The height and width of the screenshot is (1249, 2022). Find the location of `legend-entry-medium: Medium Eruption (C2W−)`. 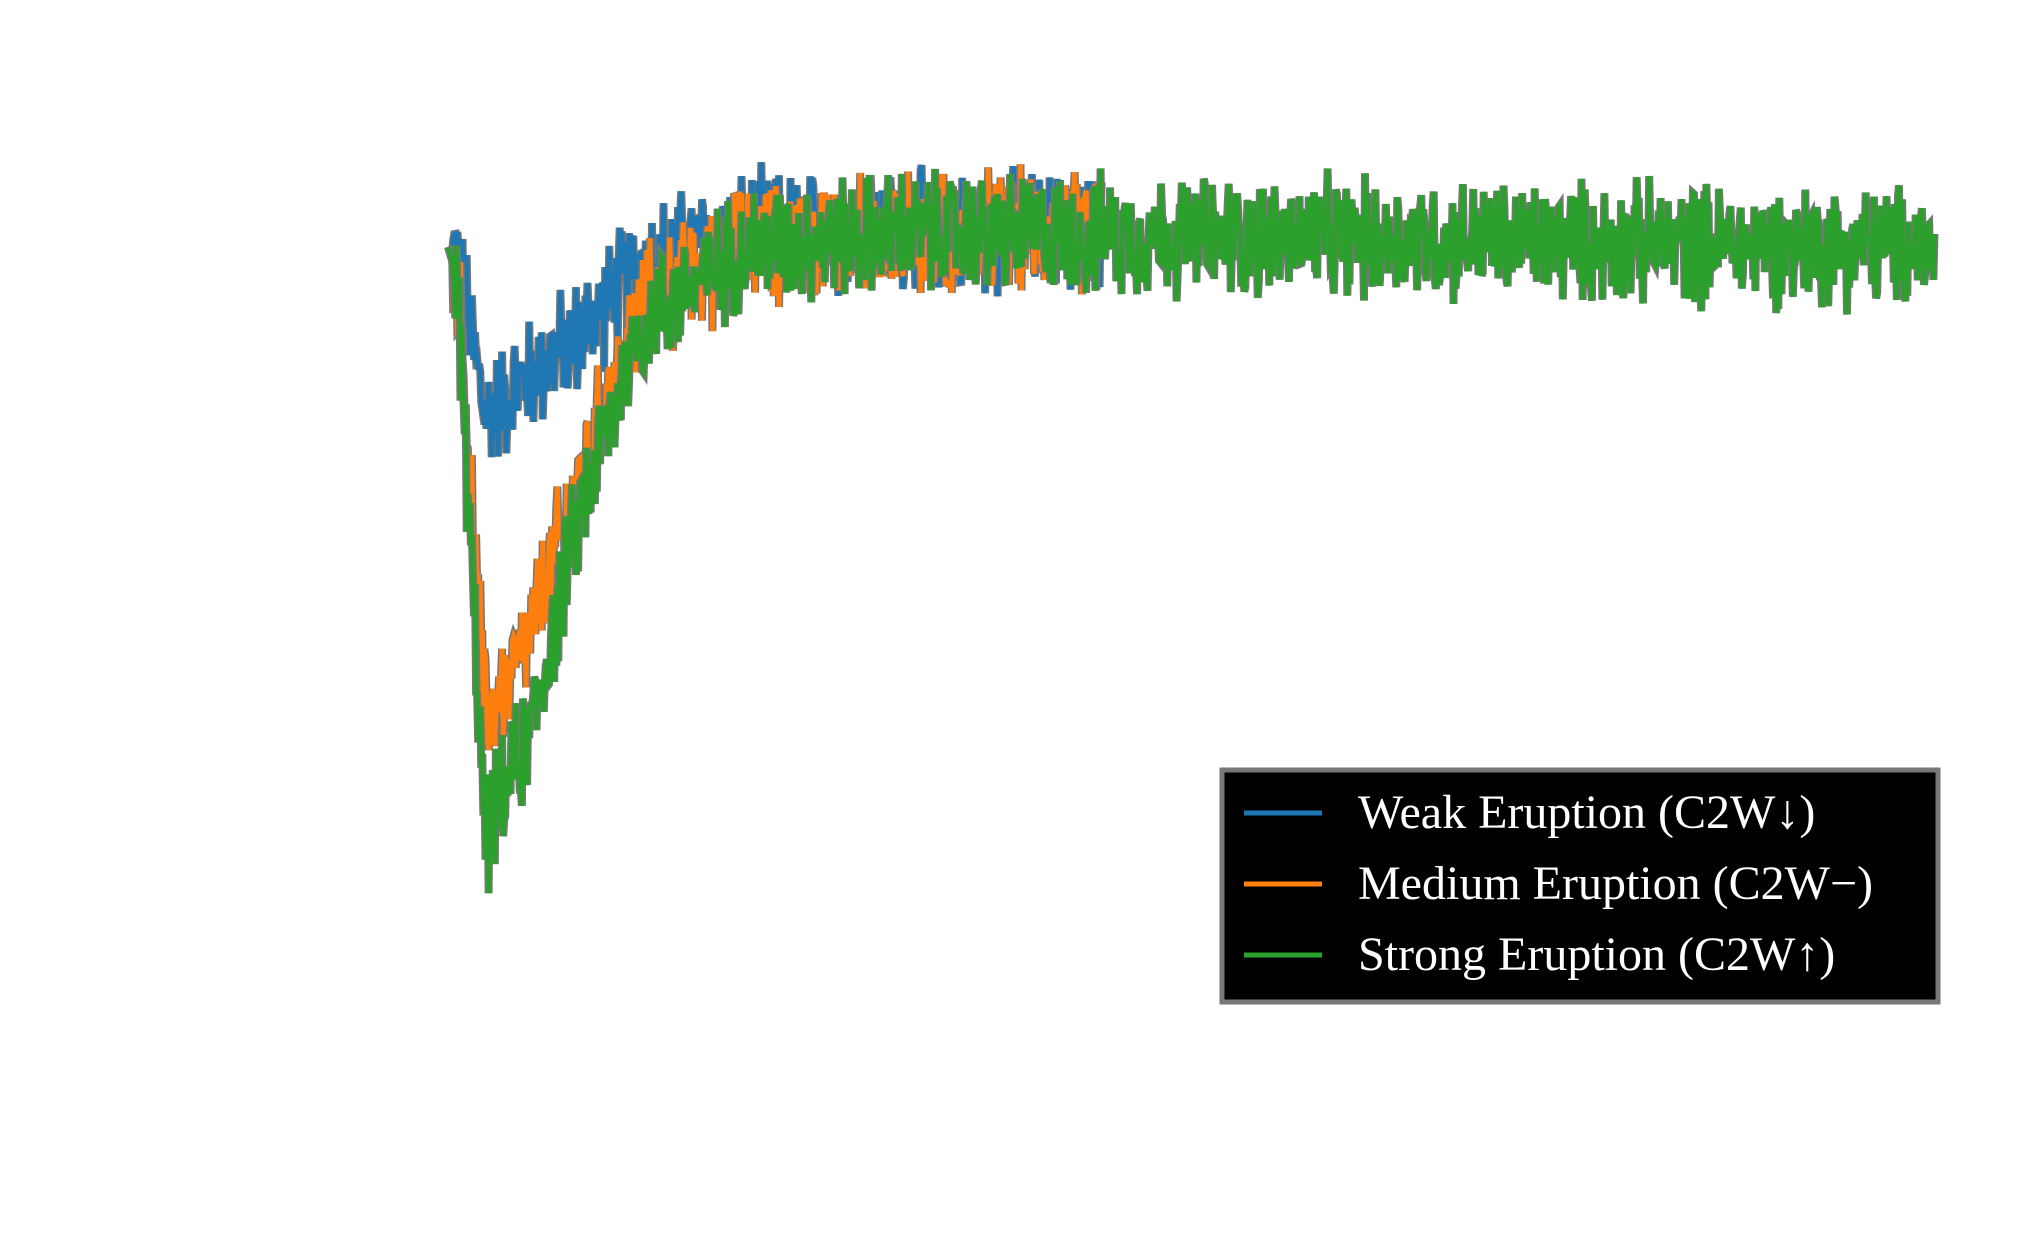

legend-entry-medium: Medium Eruption (C2W−) is located at coordinates (1558, 883).